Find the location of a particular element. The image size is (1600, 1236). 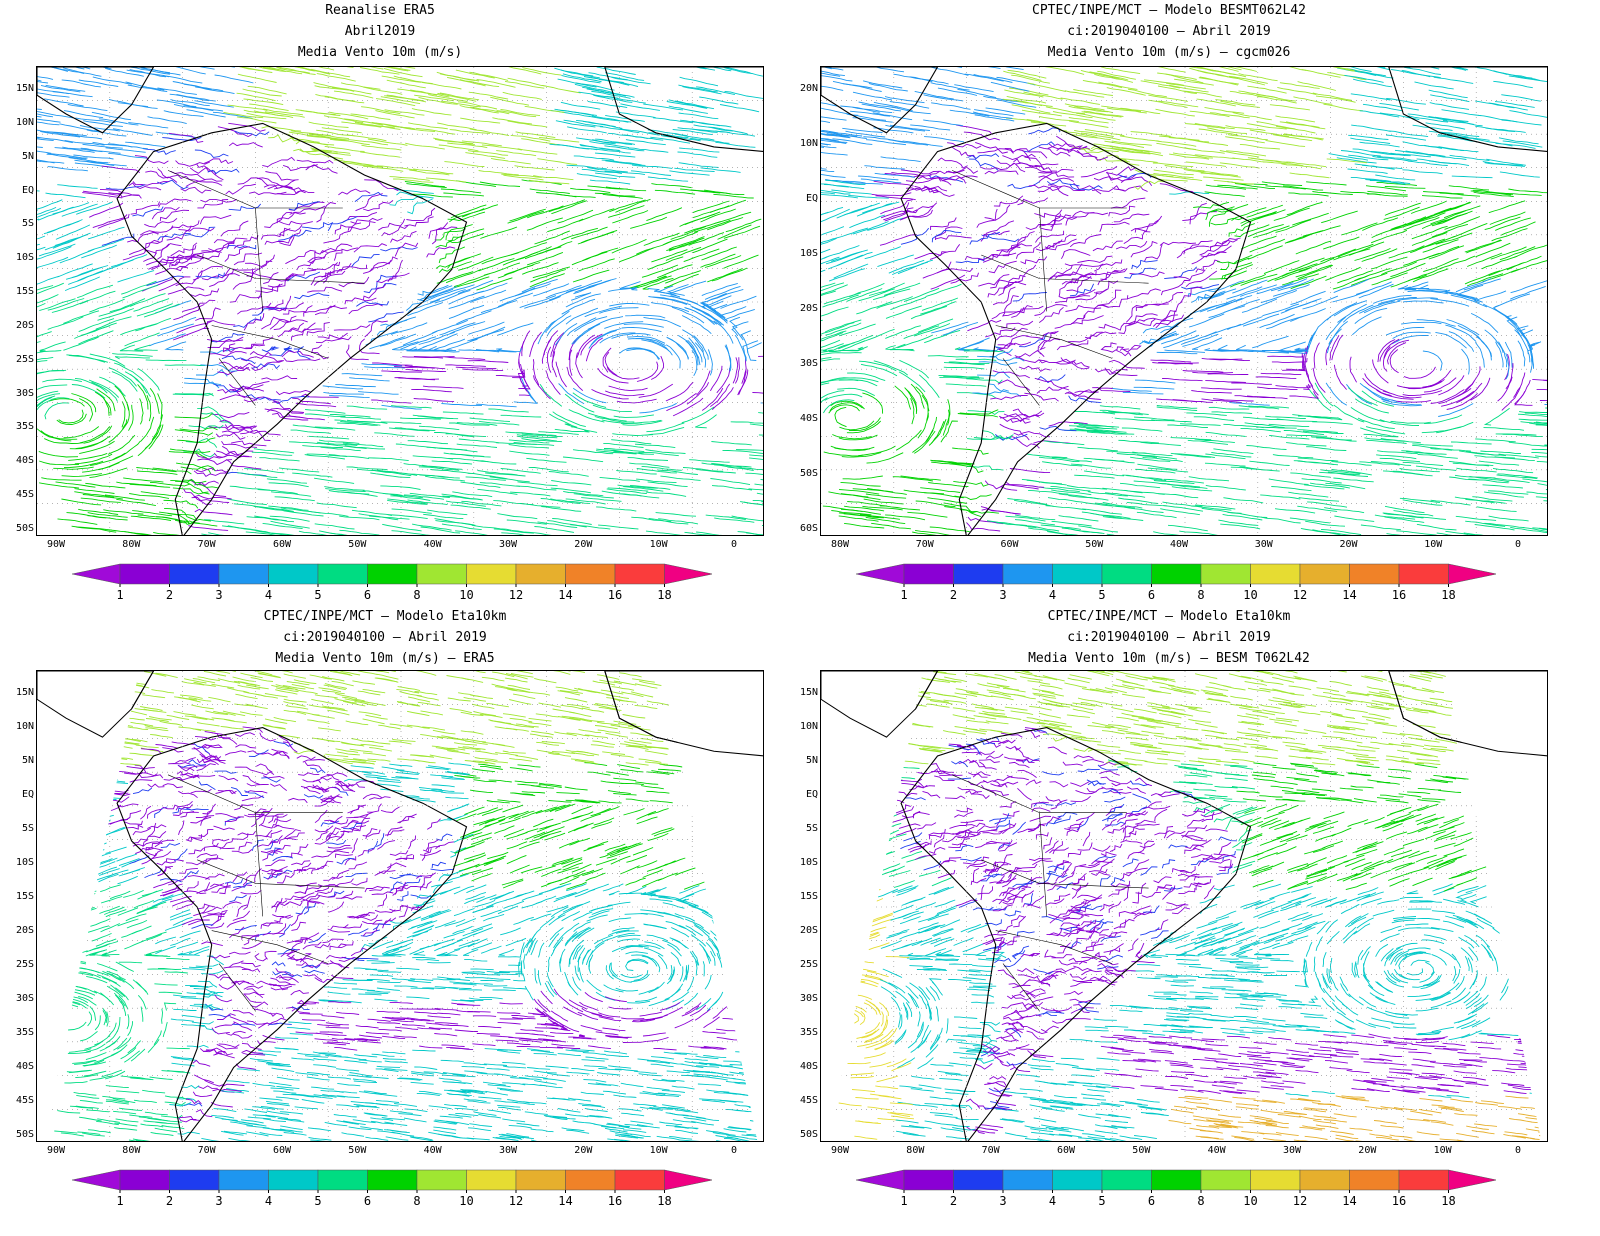

title-line-3: Media Vento 10m (m/s) is located at coordinates (380, 52).